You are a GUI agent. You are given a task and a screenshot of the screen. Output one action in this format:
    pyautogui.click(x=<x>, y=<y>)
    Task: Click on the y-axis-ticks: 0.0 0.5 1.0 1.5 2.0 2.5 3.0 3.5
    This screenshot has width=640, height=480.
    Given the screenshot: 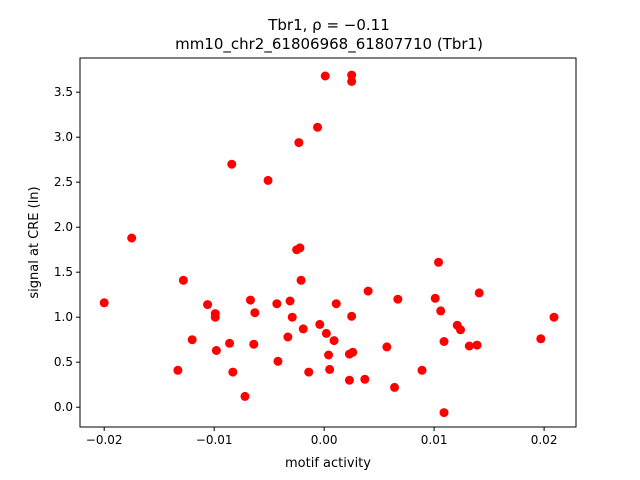 What is the action you would take?
    pyautogui.click(x=67, y=249)
    